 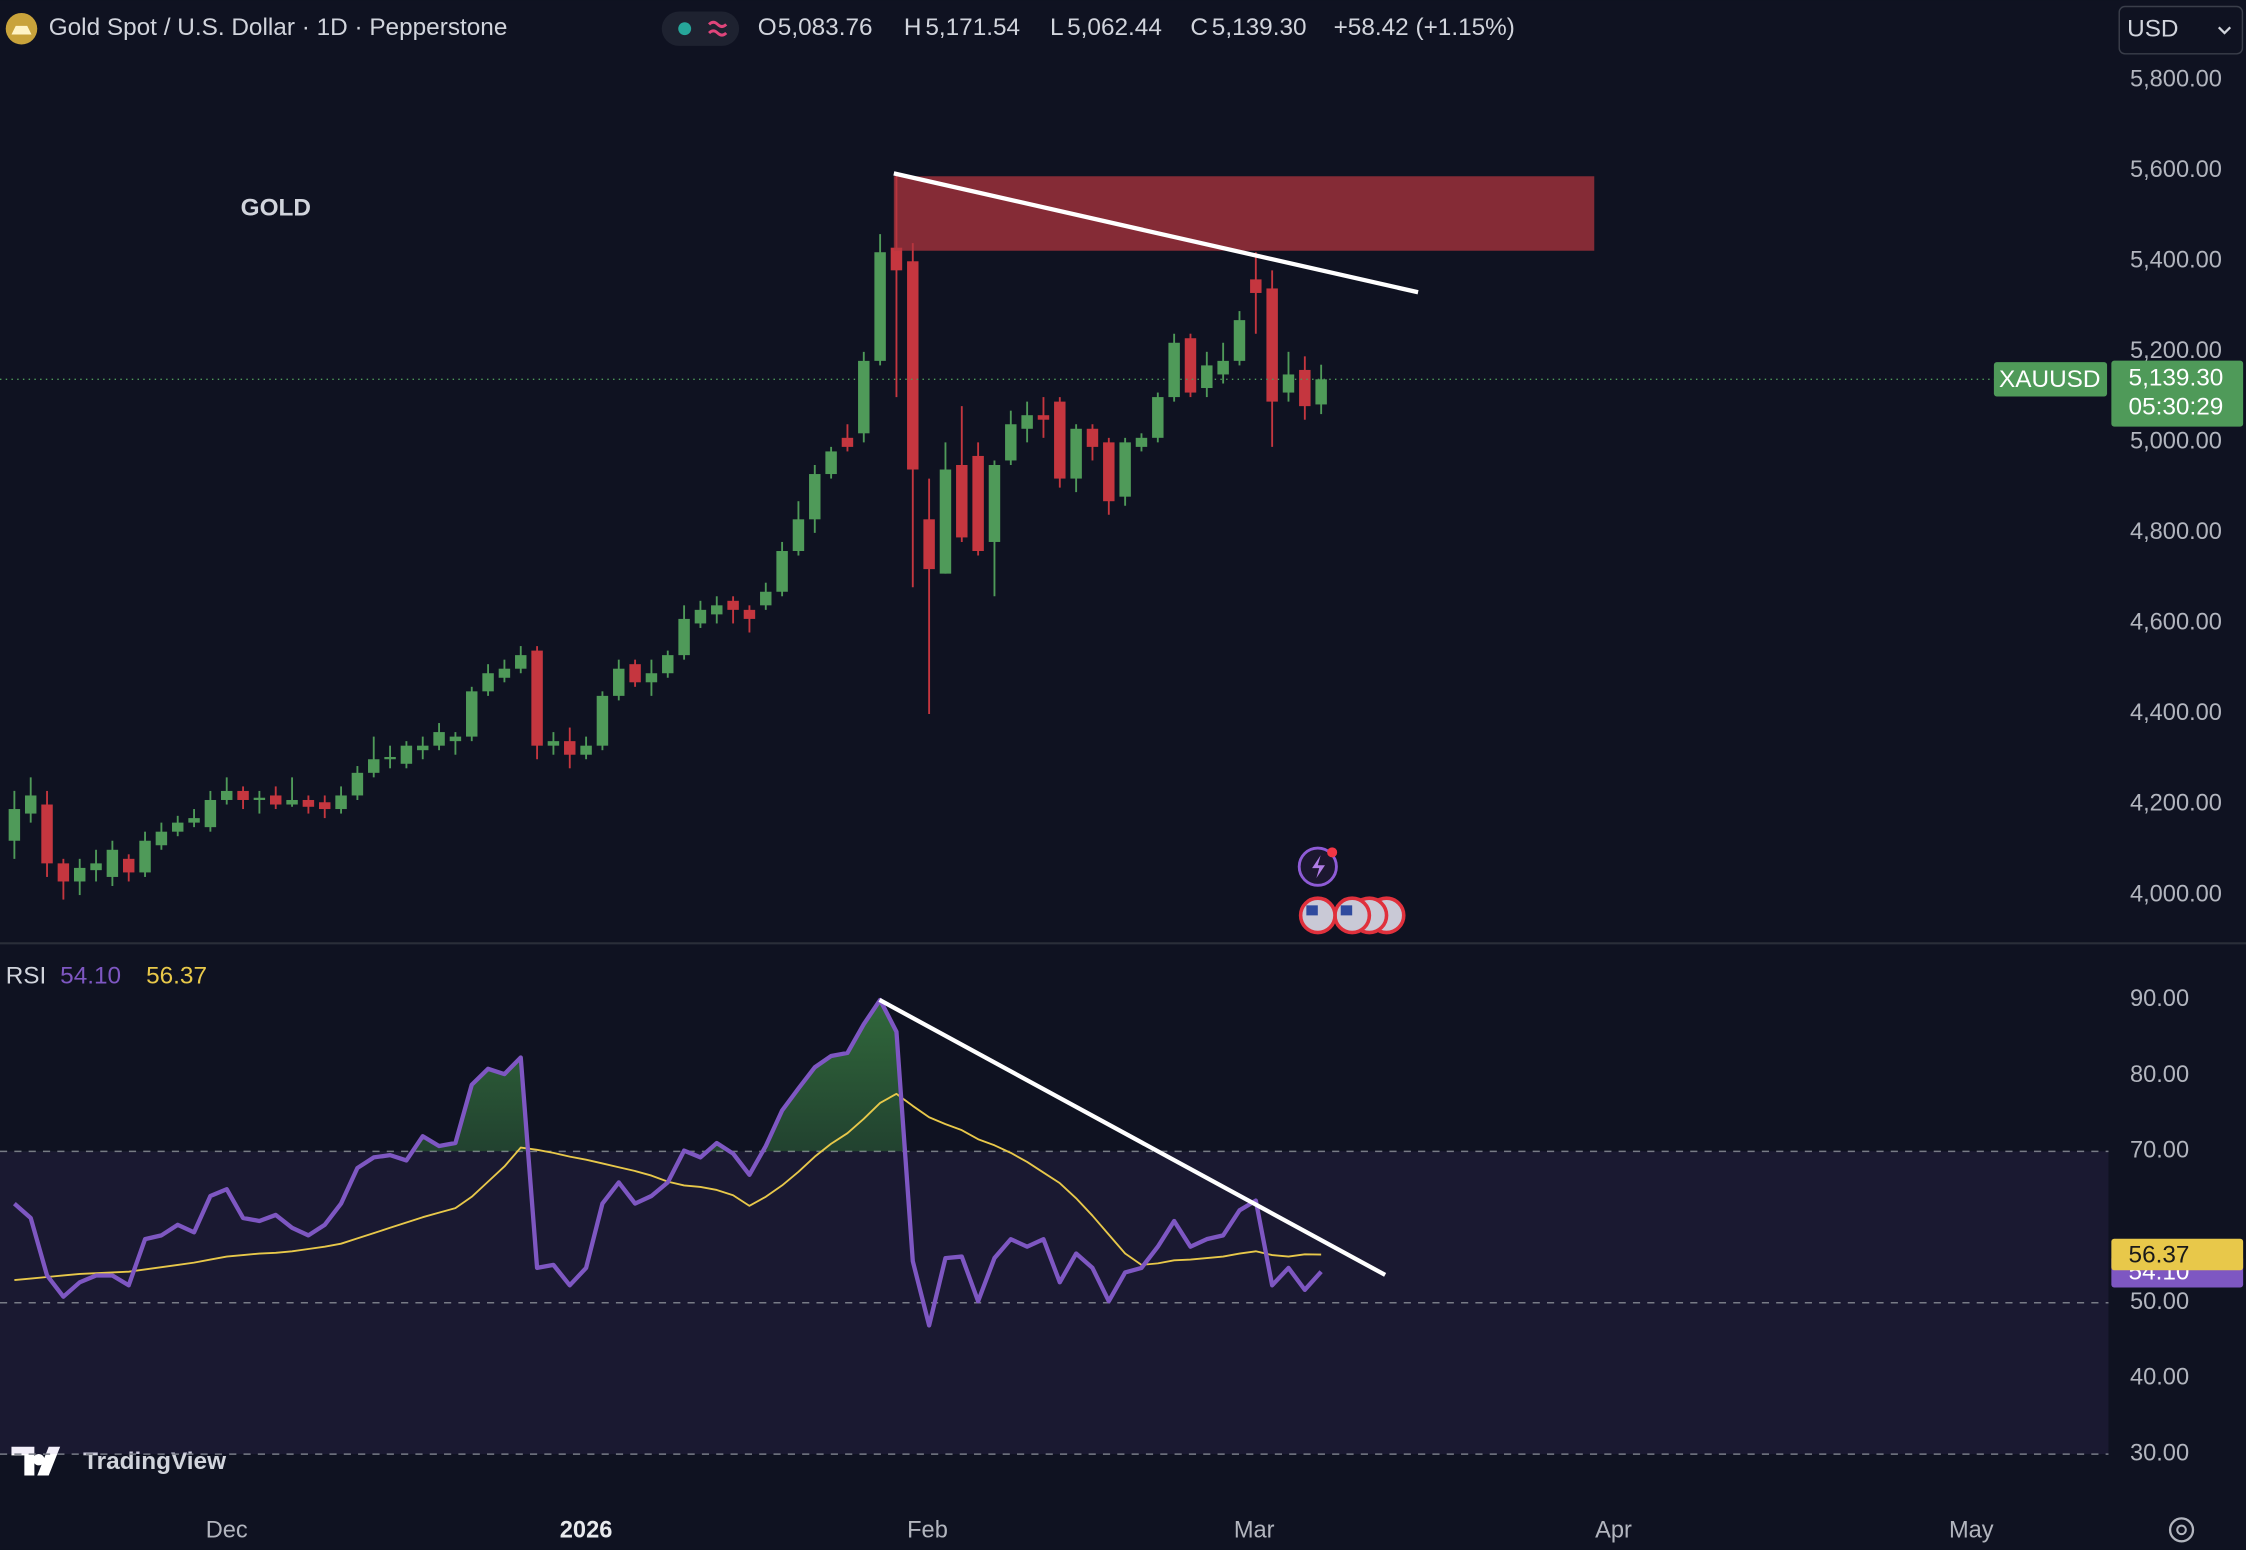 What do you see at coordinates (1132, 1137) in the screenshot?
I see `rsi-trendline` at bounding box center [1132, 1137].